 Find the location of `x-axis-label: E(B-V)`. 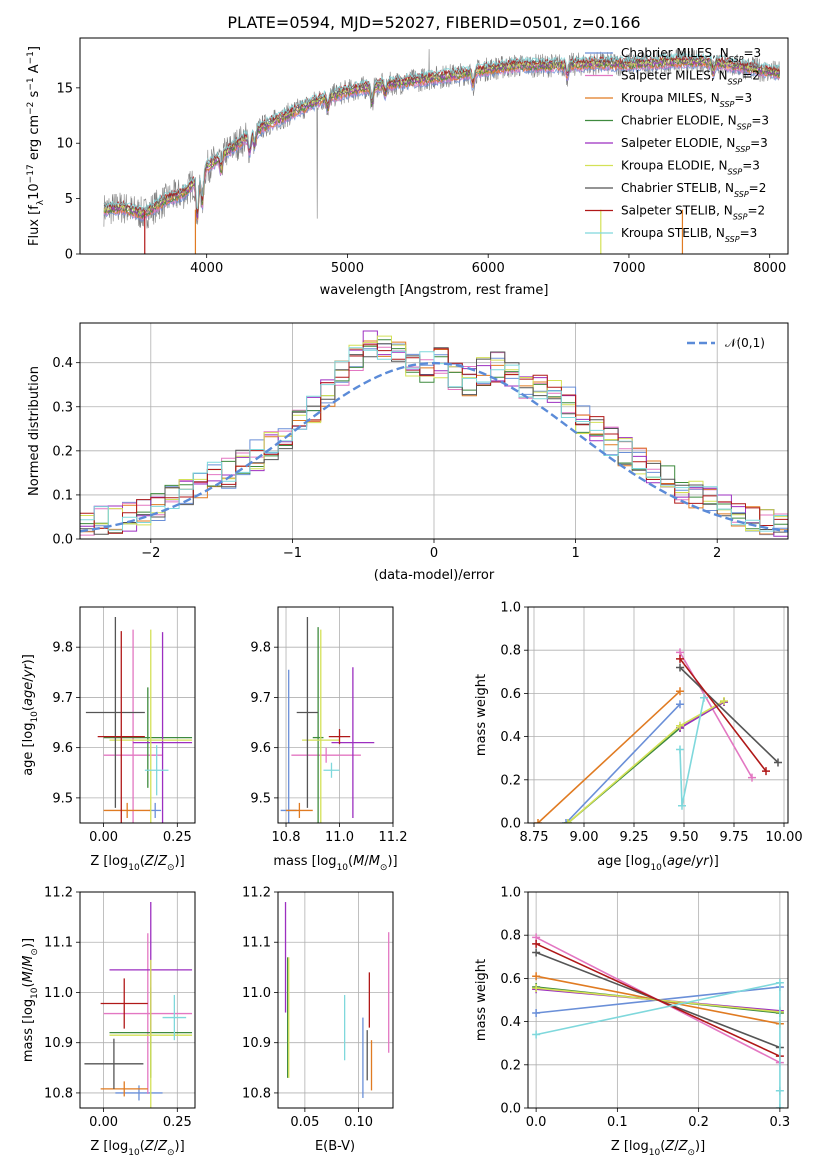

x-axis-label: E(B-V) is located at coordinates (335, 1146).